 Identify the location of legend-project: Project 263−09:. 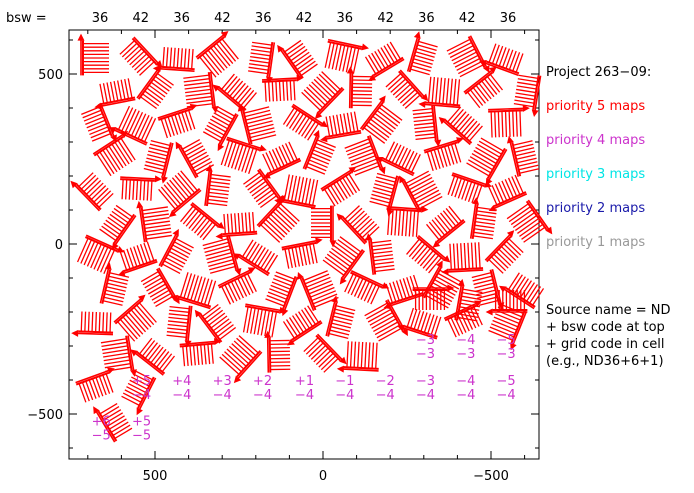
(599, 72).